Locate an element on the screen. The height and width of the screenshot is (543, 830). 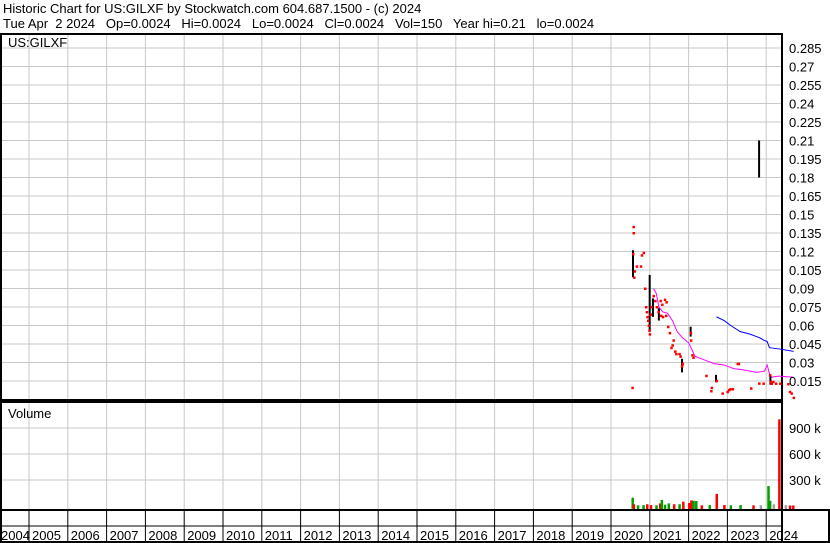
price-tick-label: 0.15 is located at coordinates (801, 215).